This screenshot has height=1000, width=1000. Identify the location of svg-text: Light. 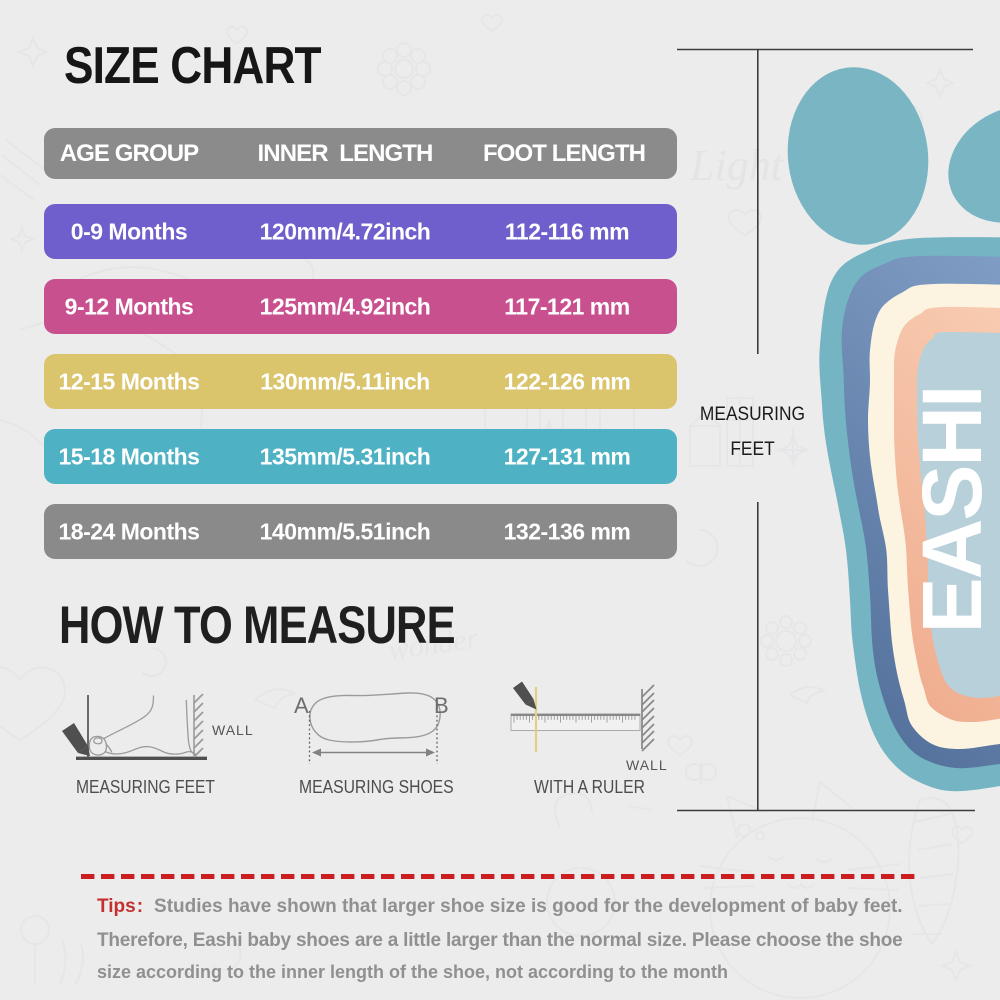
(737, 165).